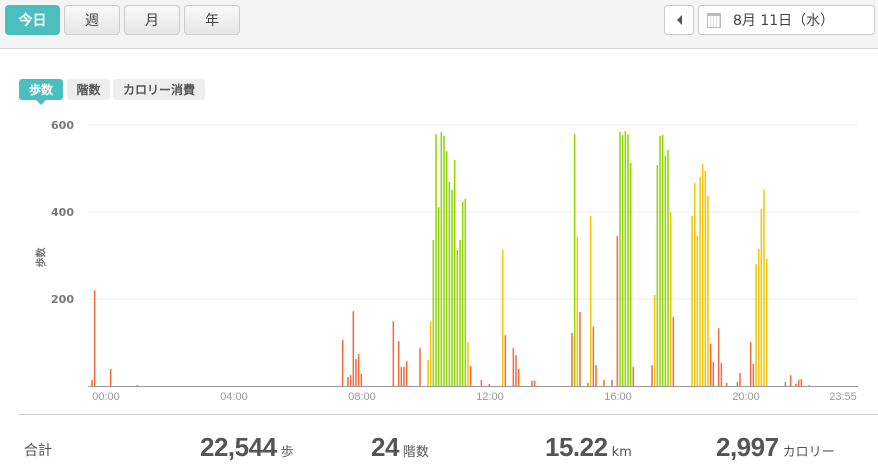 Image resolution: width=878 pixels, height=473 pixels. I want to click on x-tick-label: 04:00, so click(234, 397).